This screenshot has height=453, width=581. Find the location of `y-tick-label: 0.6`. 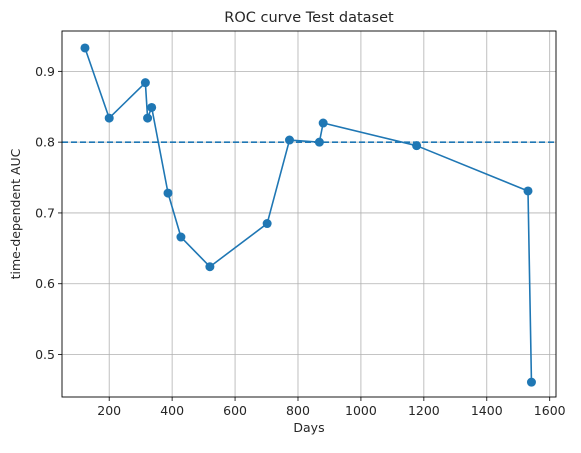

y-tick-label: 0.6 is located at coordinates (45, 283).